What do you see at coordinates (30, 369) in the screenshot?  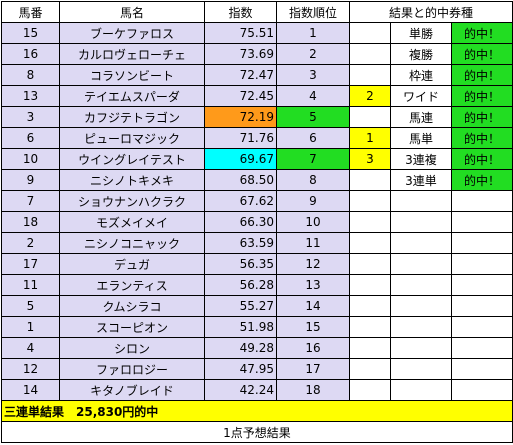 I see `horse-number-cell: 12` at bounding box center [30, 369].